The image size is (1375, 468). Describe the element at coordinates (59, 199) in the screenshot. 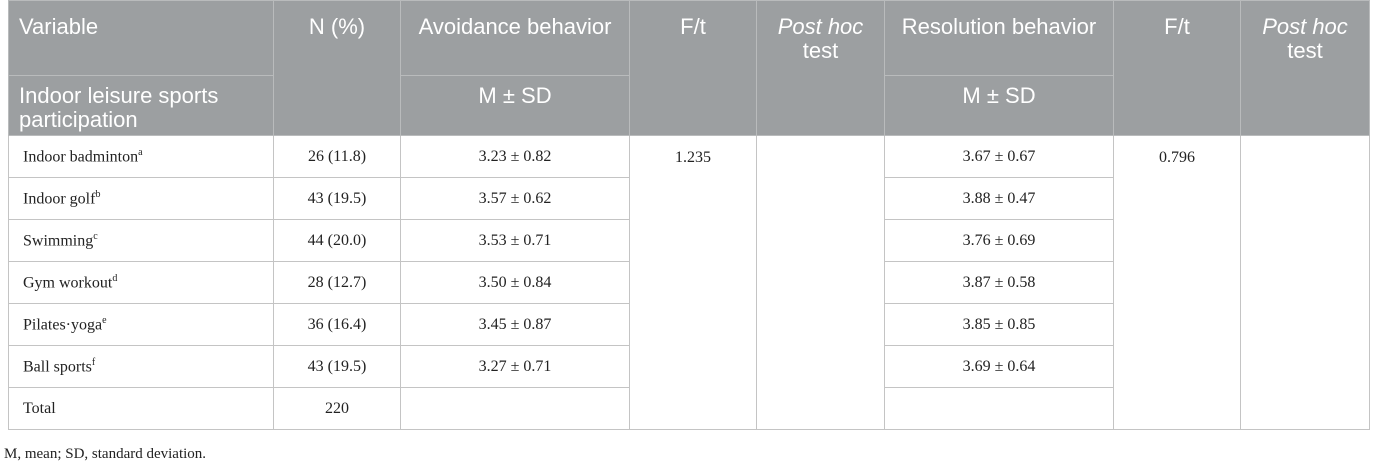

I see `variable-name: Indoor golf` at that location.